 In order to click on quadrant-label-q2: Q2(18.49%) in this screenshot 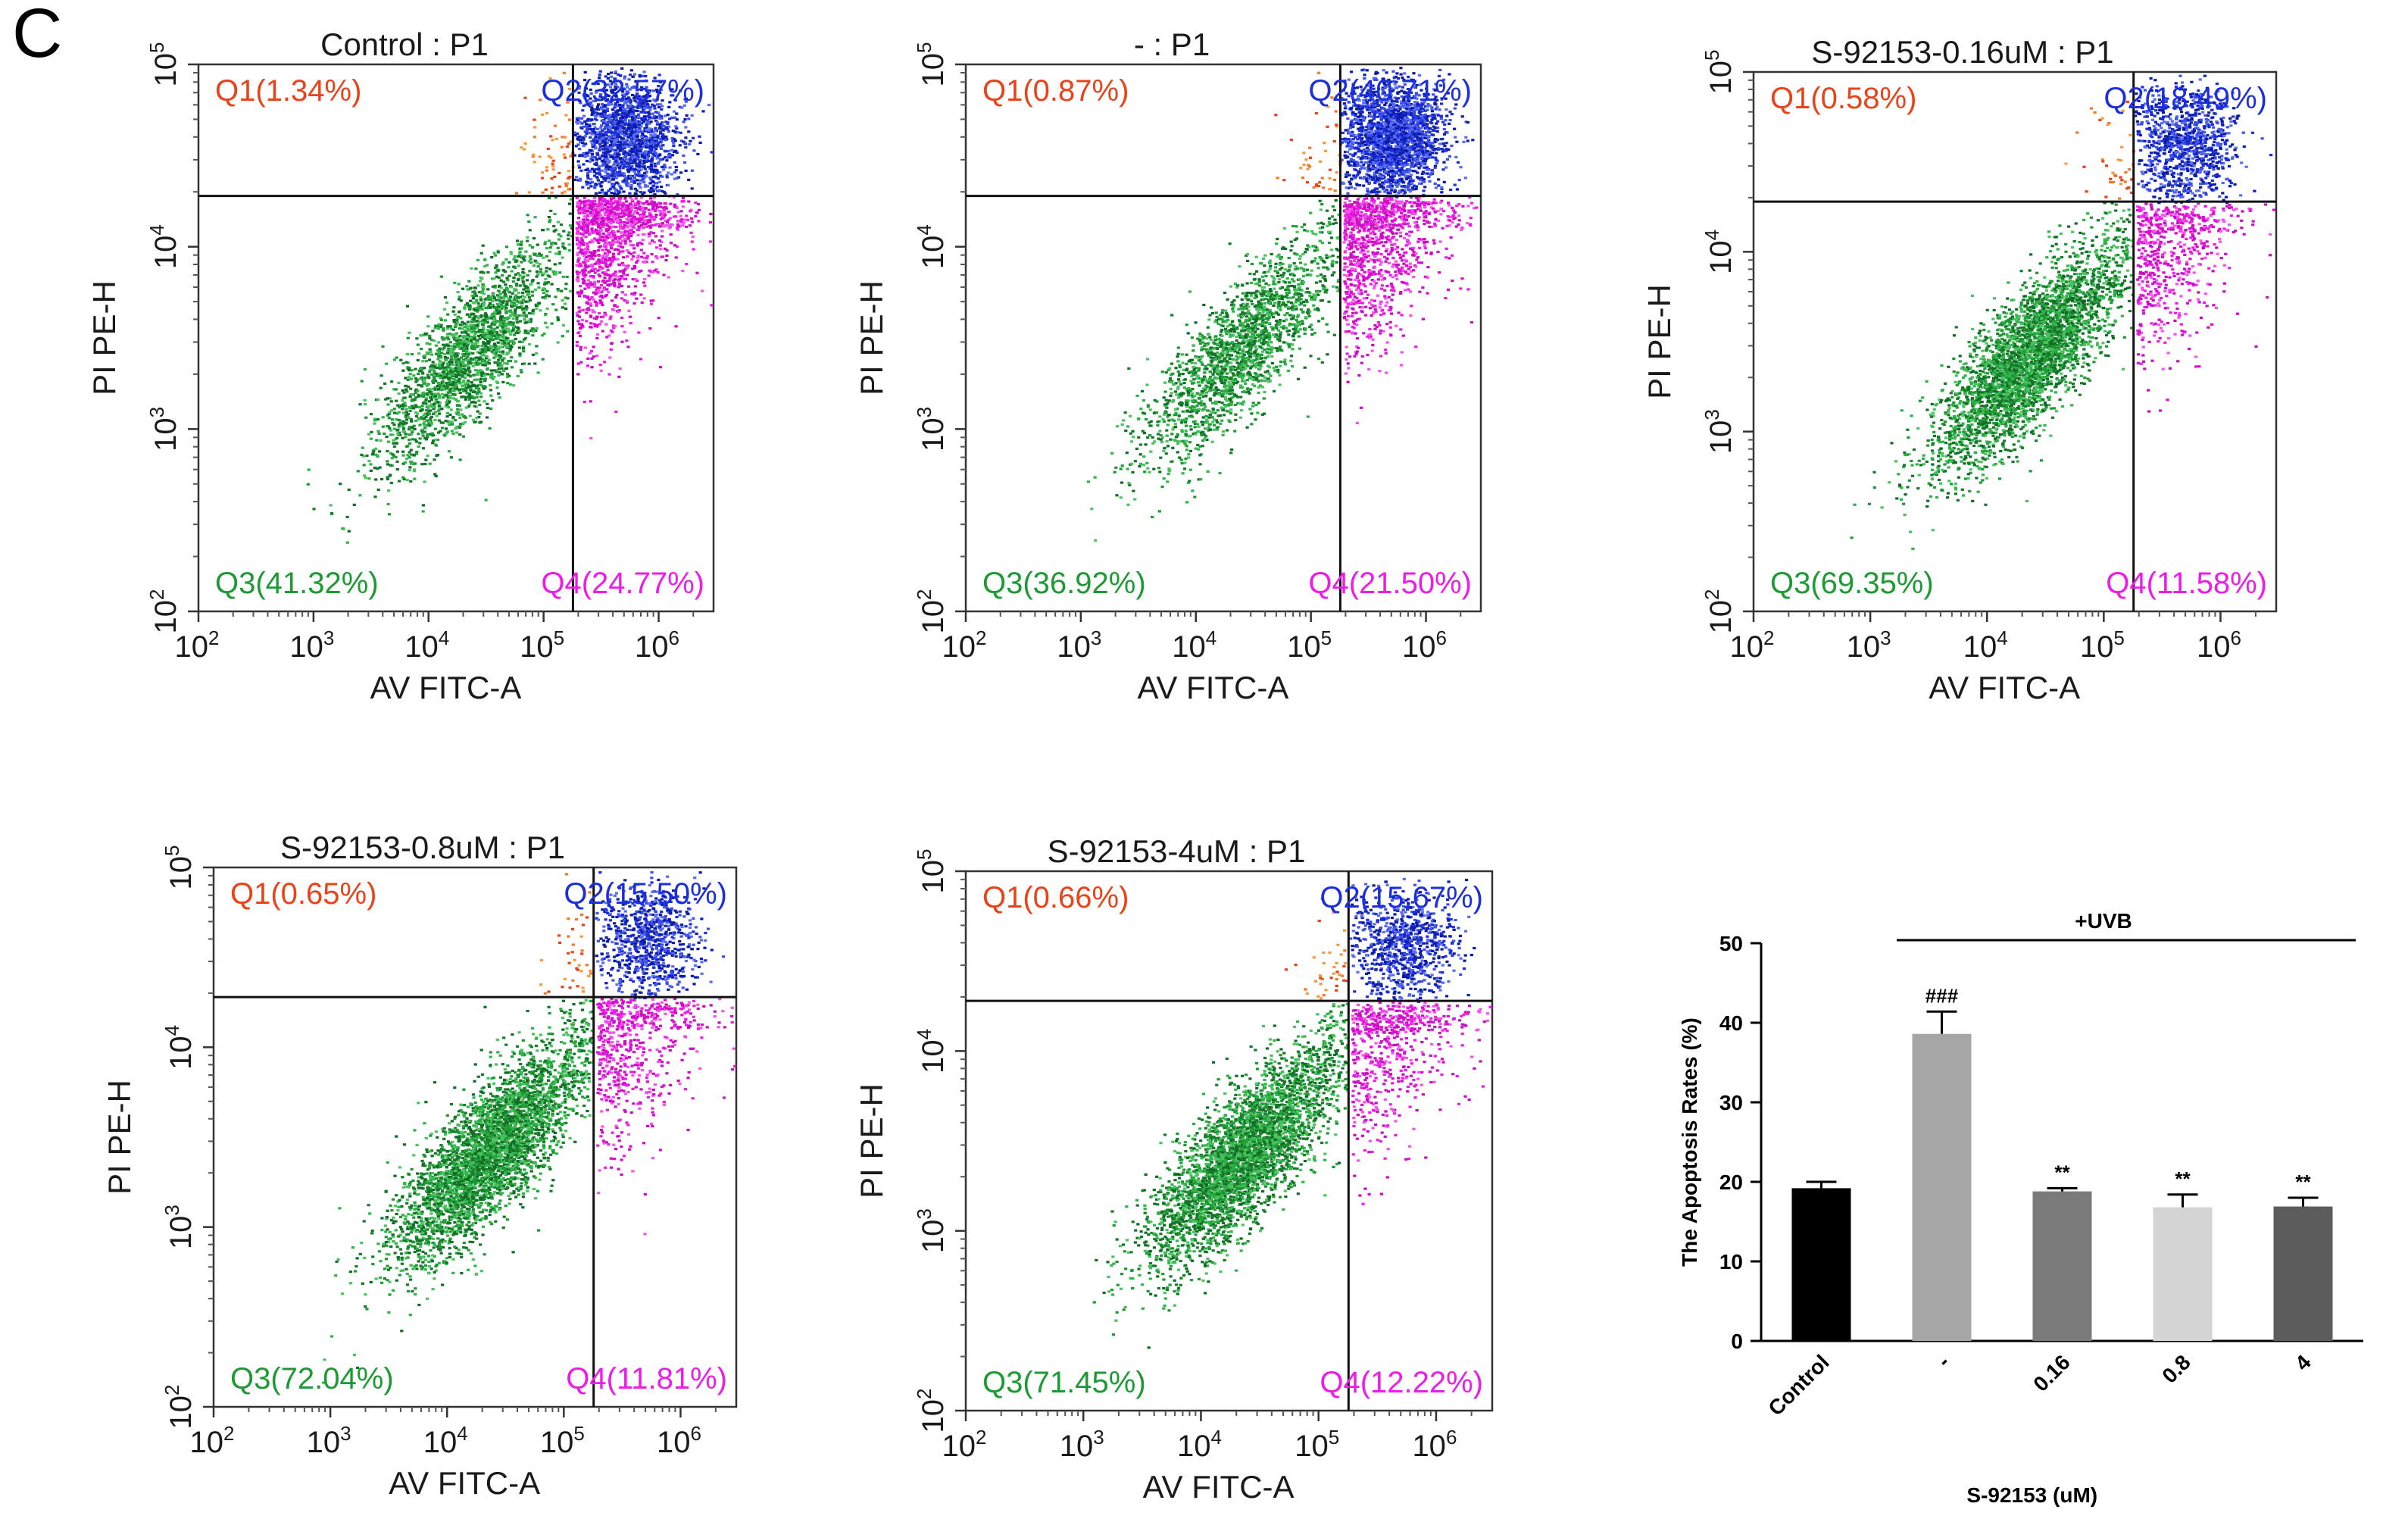, I will do `click(2185, 98)`.